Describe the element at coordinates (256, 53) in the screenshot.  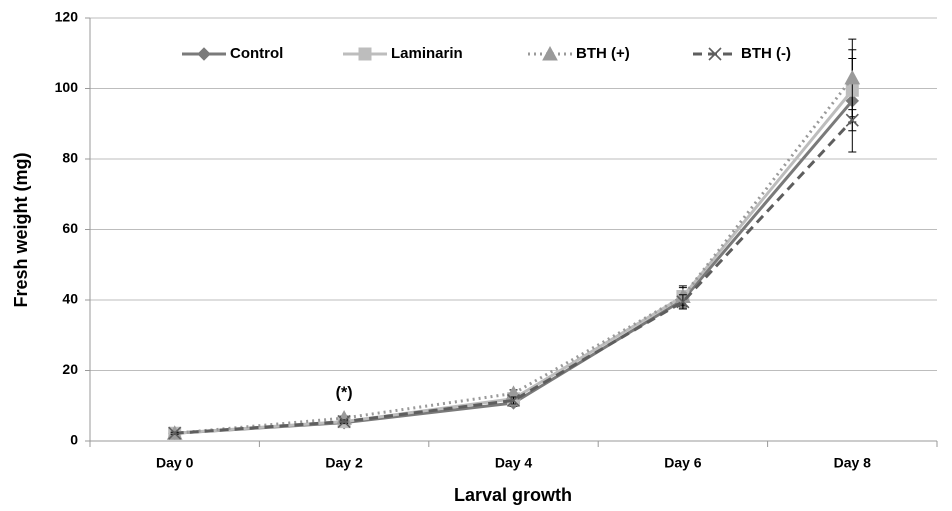
I see `legend-label: Control` at that location.